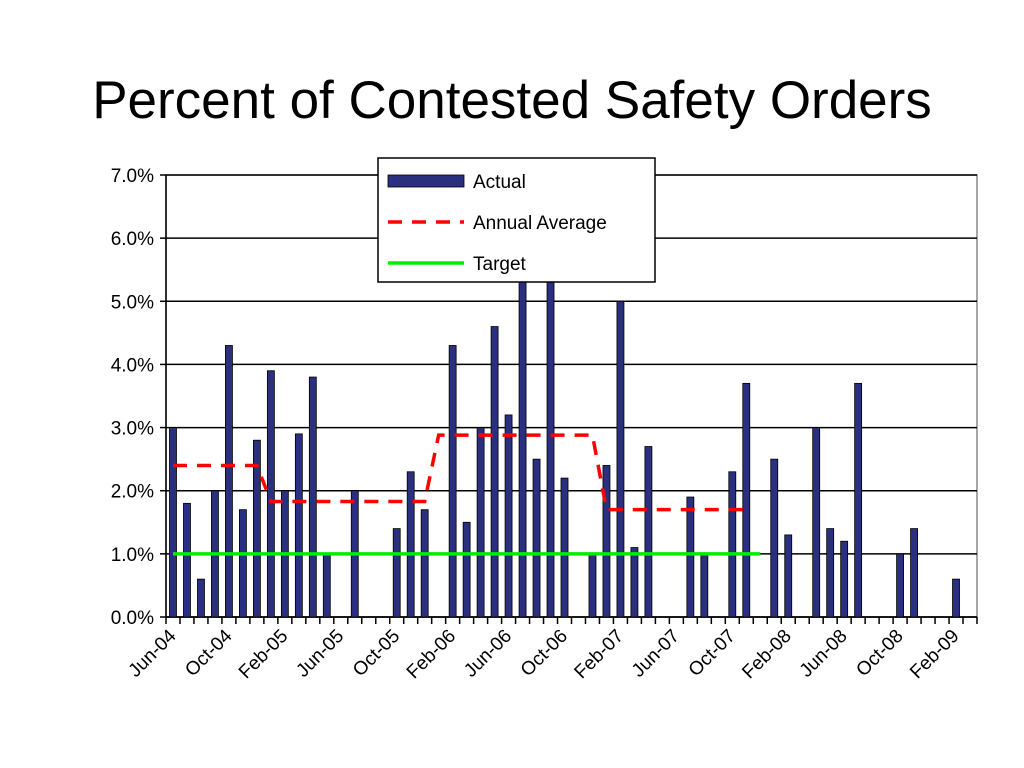 The height and width of the screenshot is (768, 1024). I want to click on x-tick-label: Feb-08, so click(766, 654).